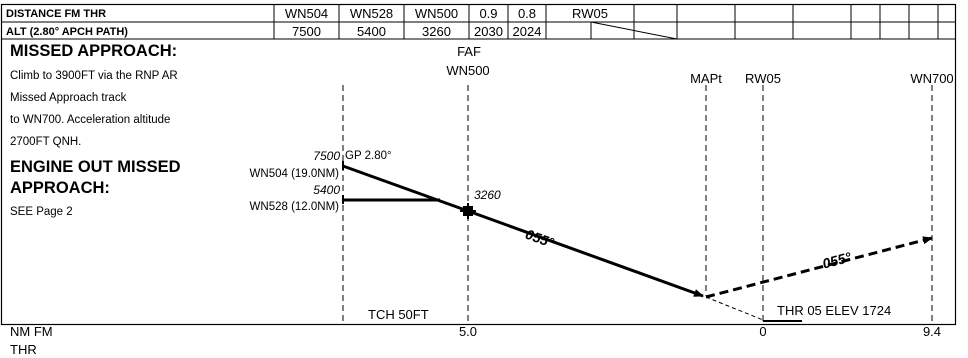 The height and width of the screenshot is (358, 968). Describe the element at coordinates (527, 31) in the screenshot. I see `table-altitude: 2024` at that location.